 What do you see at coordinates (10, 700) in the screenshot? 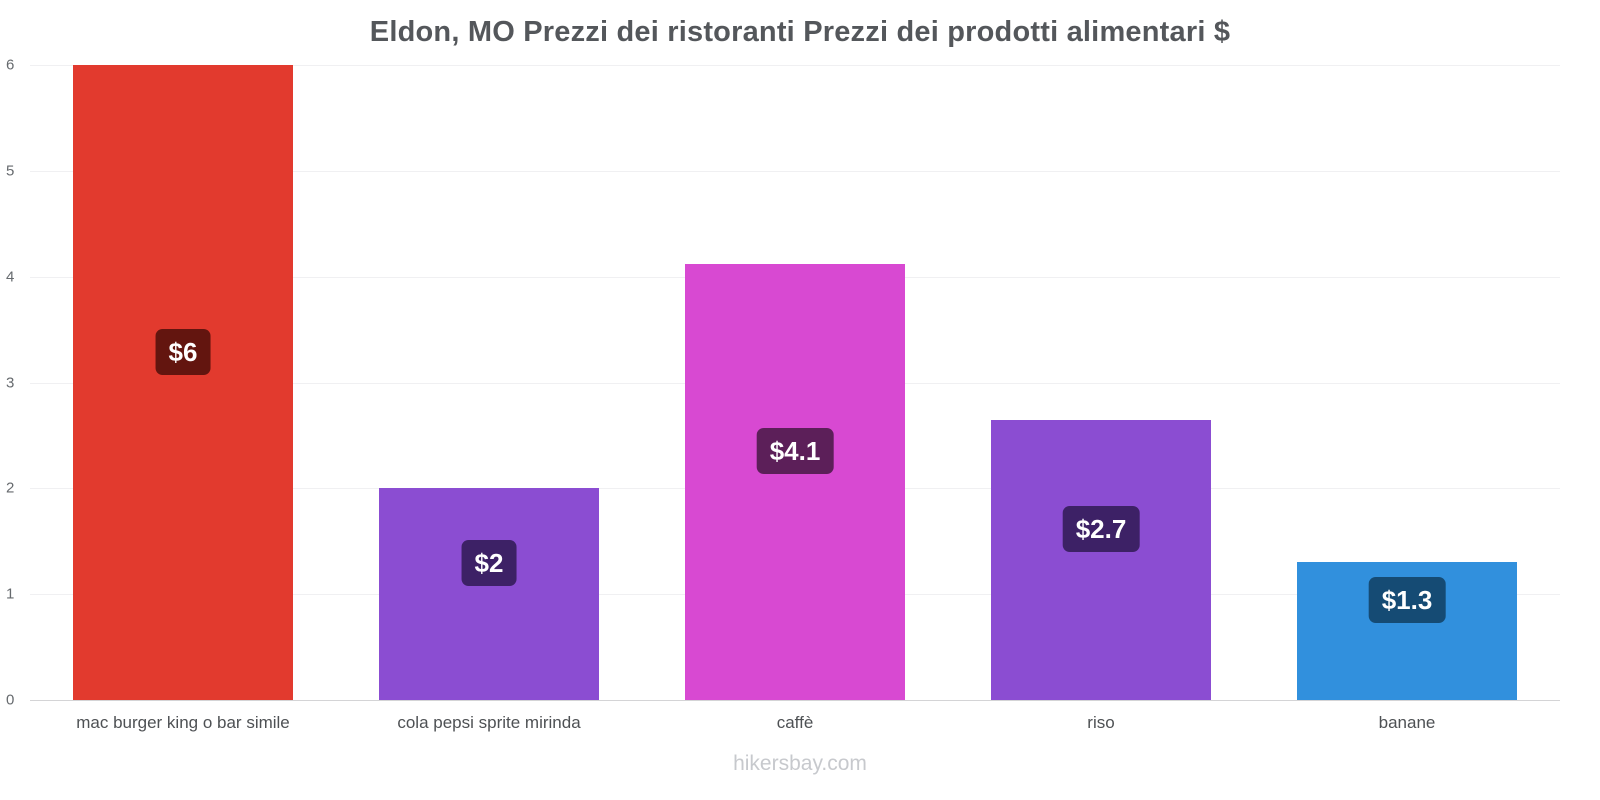
I see `y-tick-label: 0` at bounding box center [10, 700].